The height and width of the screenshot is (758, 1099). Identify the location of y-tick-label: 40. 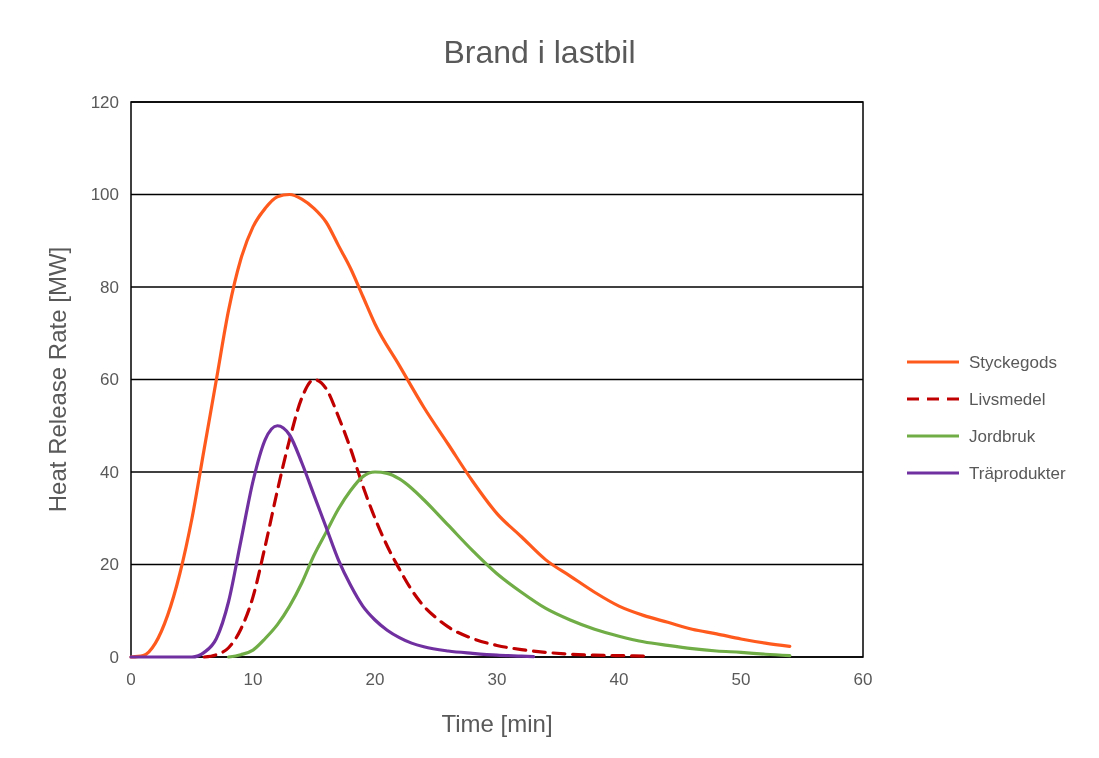
(109, 472).